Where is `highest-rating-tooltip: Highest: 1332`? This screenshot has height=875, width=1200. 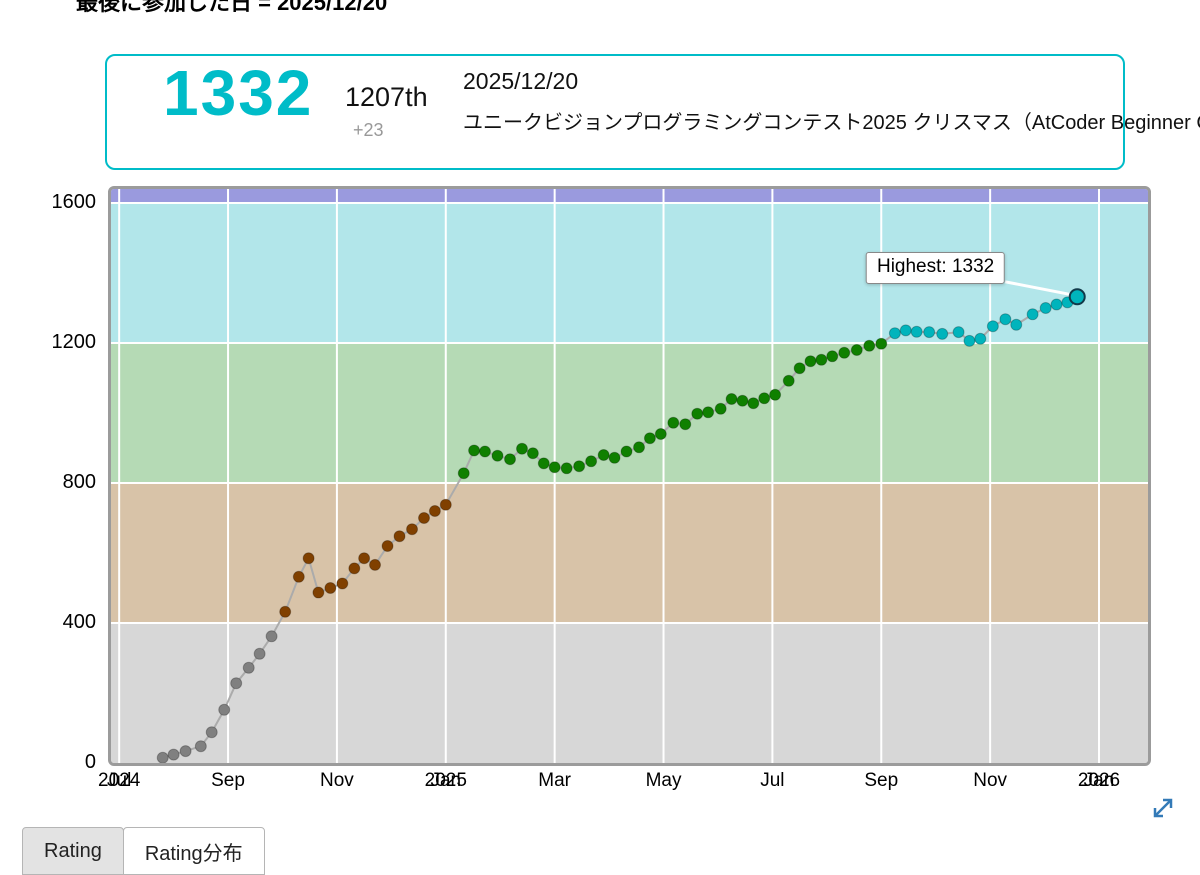 highest-rating-tooltip: Highest: 1332 is located at coordinates (935, 267).